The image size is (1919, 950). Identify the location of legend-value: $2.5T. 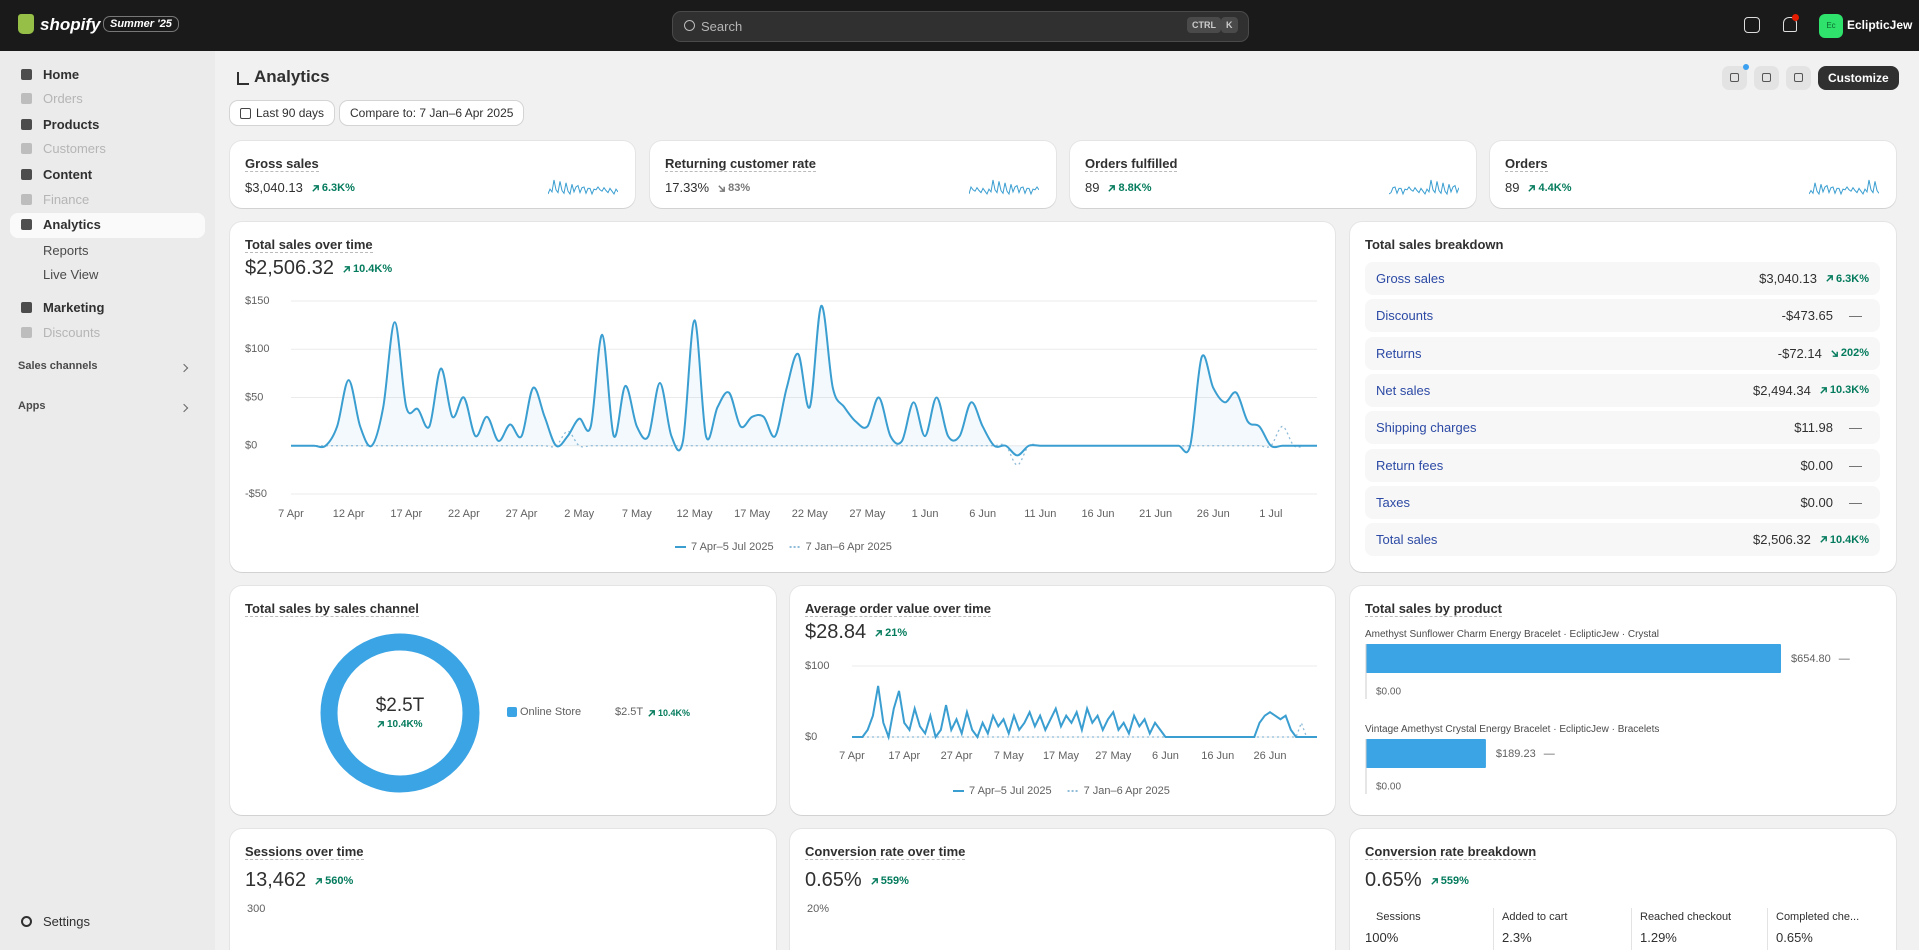
(629, 712).